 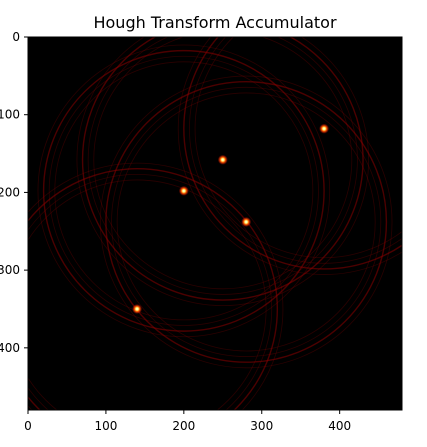 I want to click on y-tick-label: 100, so click(x=10, y=115).